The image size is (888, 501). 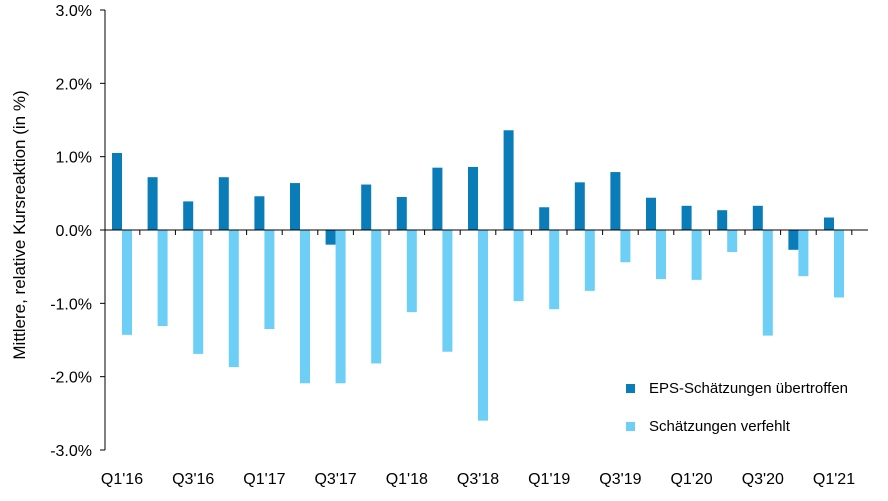 What do you see at coordinates (71, 378) in the screenshot?
I see `y-tick-label: -2.0%` at bounding box center [71, 378].